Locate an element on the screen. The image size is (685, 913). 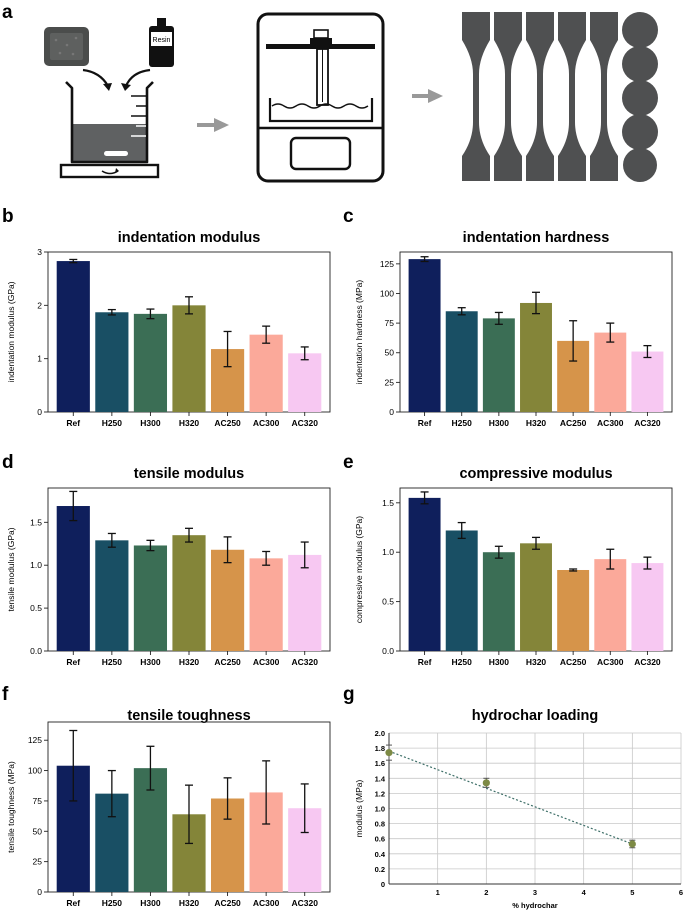
chart-title: compressive modulus is located at coordinates (535, 474).